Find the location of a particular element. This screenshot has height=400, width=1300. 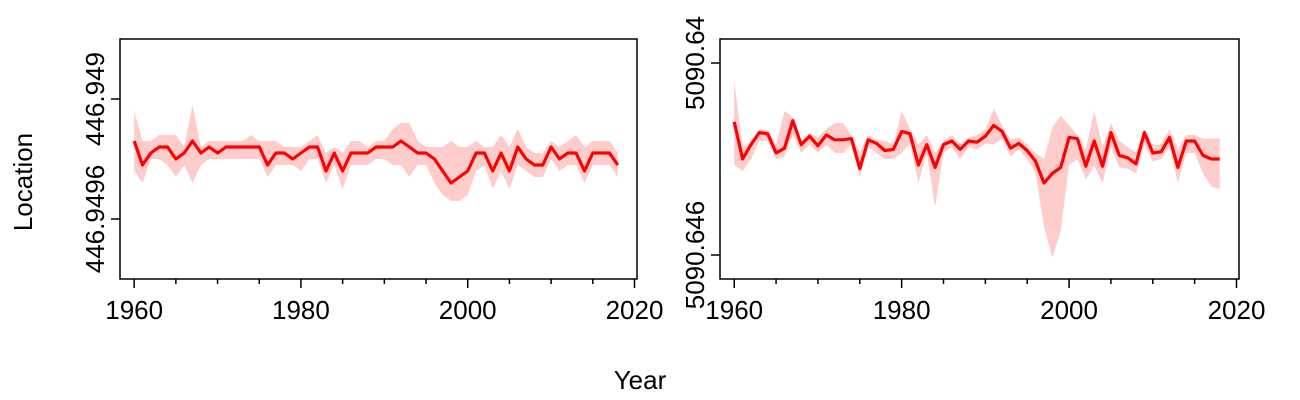

confidence-band is located at coordinates (376, 153).